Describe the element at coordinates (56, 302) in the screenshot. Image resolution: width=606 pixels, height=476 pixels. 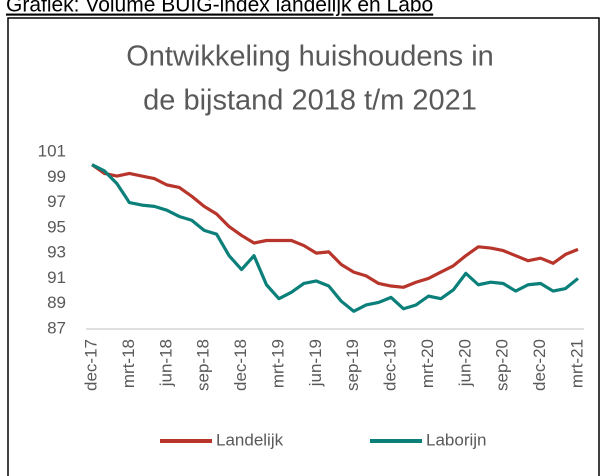
I see `y-tick-label: 89` at that location.